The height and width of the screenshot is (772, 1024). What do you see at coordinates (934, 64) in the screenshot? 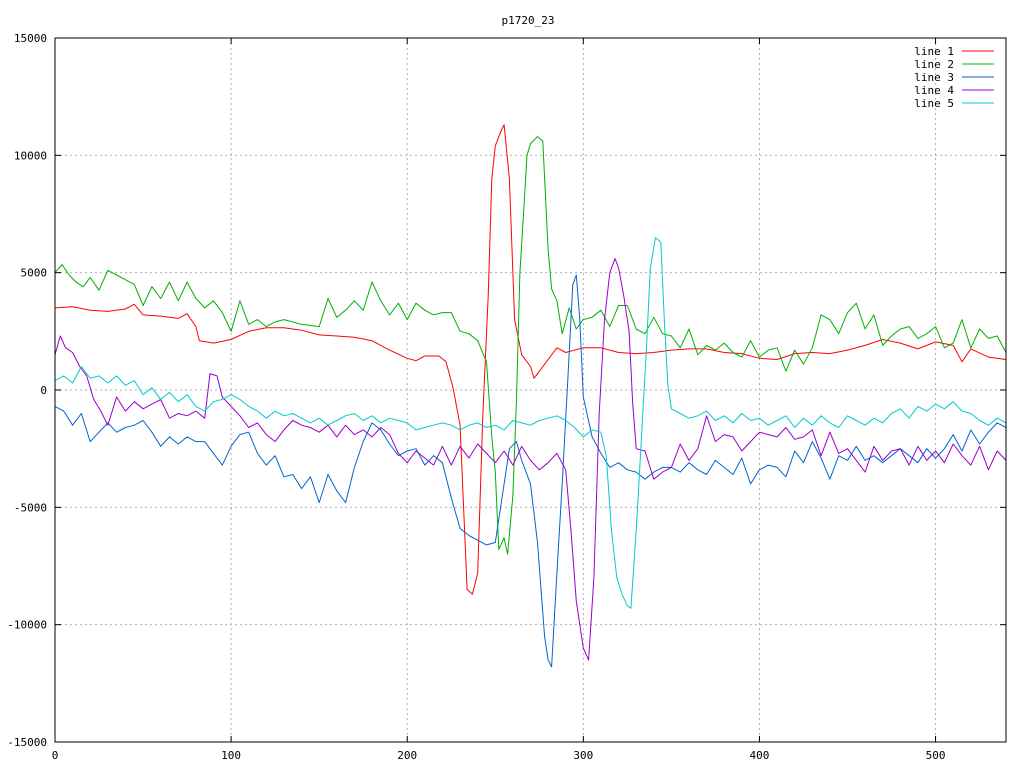
I see `legend-label: line 2` at bounding box center [934, 64].